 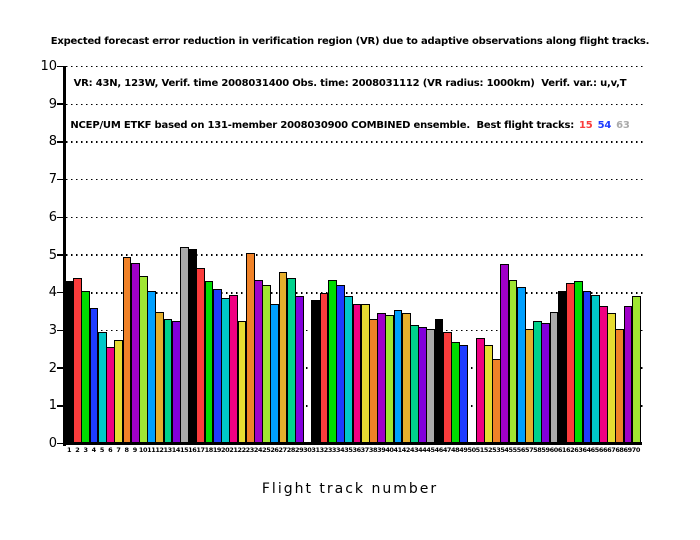 I want to click on y-tick-label: 4, so click(x=52, y=293).